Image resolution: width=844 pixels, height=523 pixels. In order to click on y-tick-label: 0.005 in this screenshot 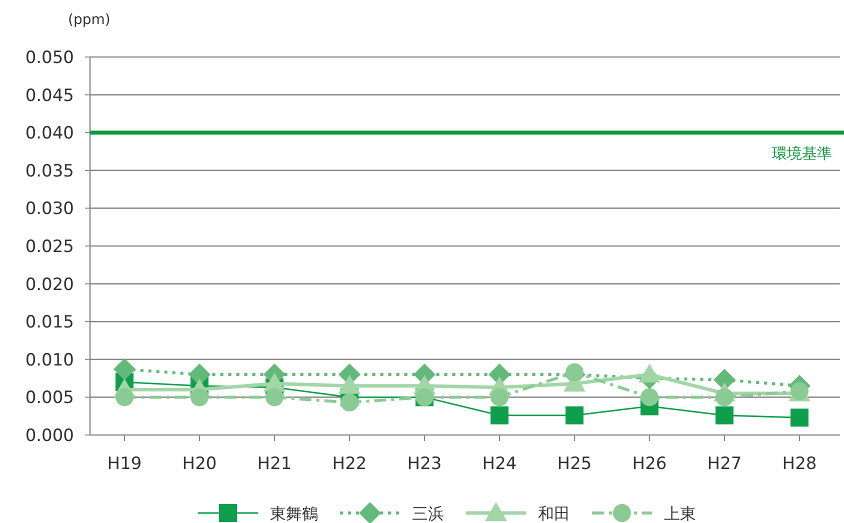, I will do `click(49, 398)`.